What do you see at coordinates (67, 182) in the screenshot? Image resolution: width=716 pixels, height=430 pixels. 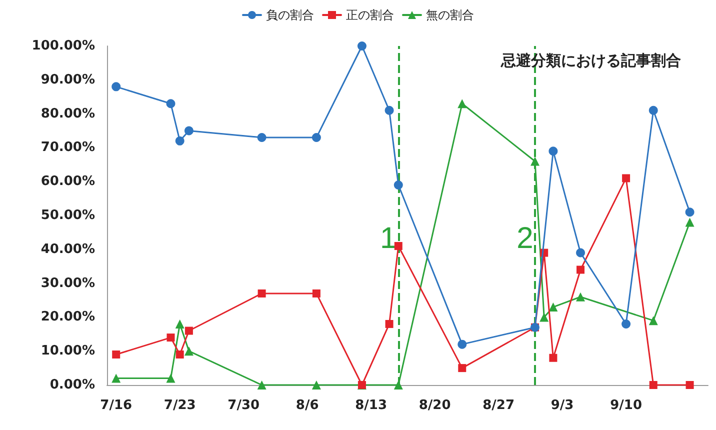 I see `y-tick-label: 60.00%` at bounding box center [67, 182].